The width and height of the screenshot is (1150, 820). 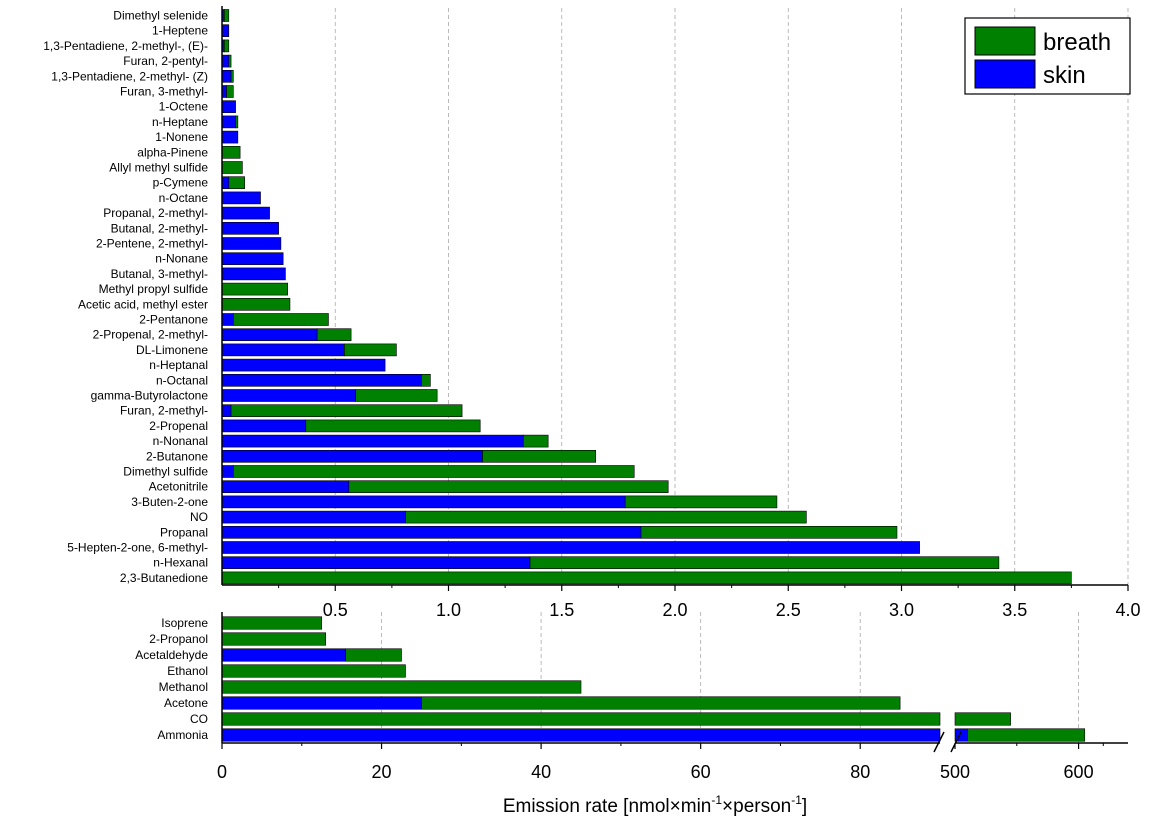 I want to click on bar-skin-3-buten-2-one, so click(x=423, y=502).